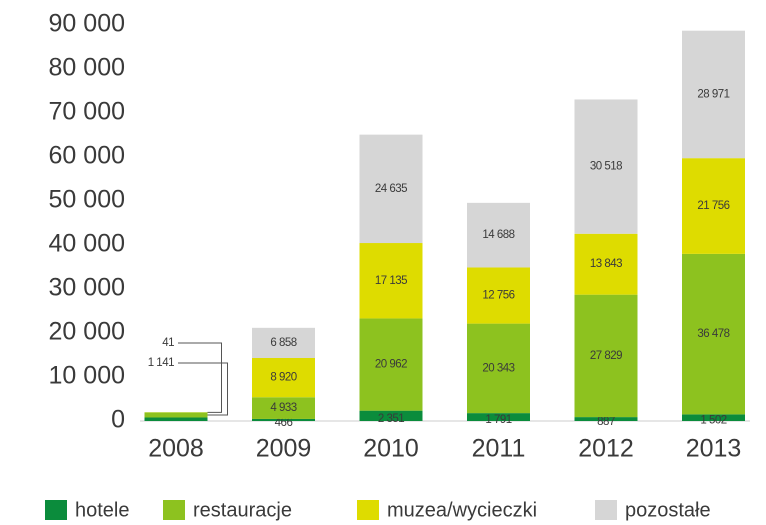  I want to click on value-label: 14 688, so click(498, 235).